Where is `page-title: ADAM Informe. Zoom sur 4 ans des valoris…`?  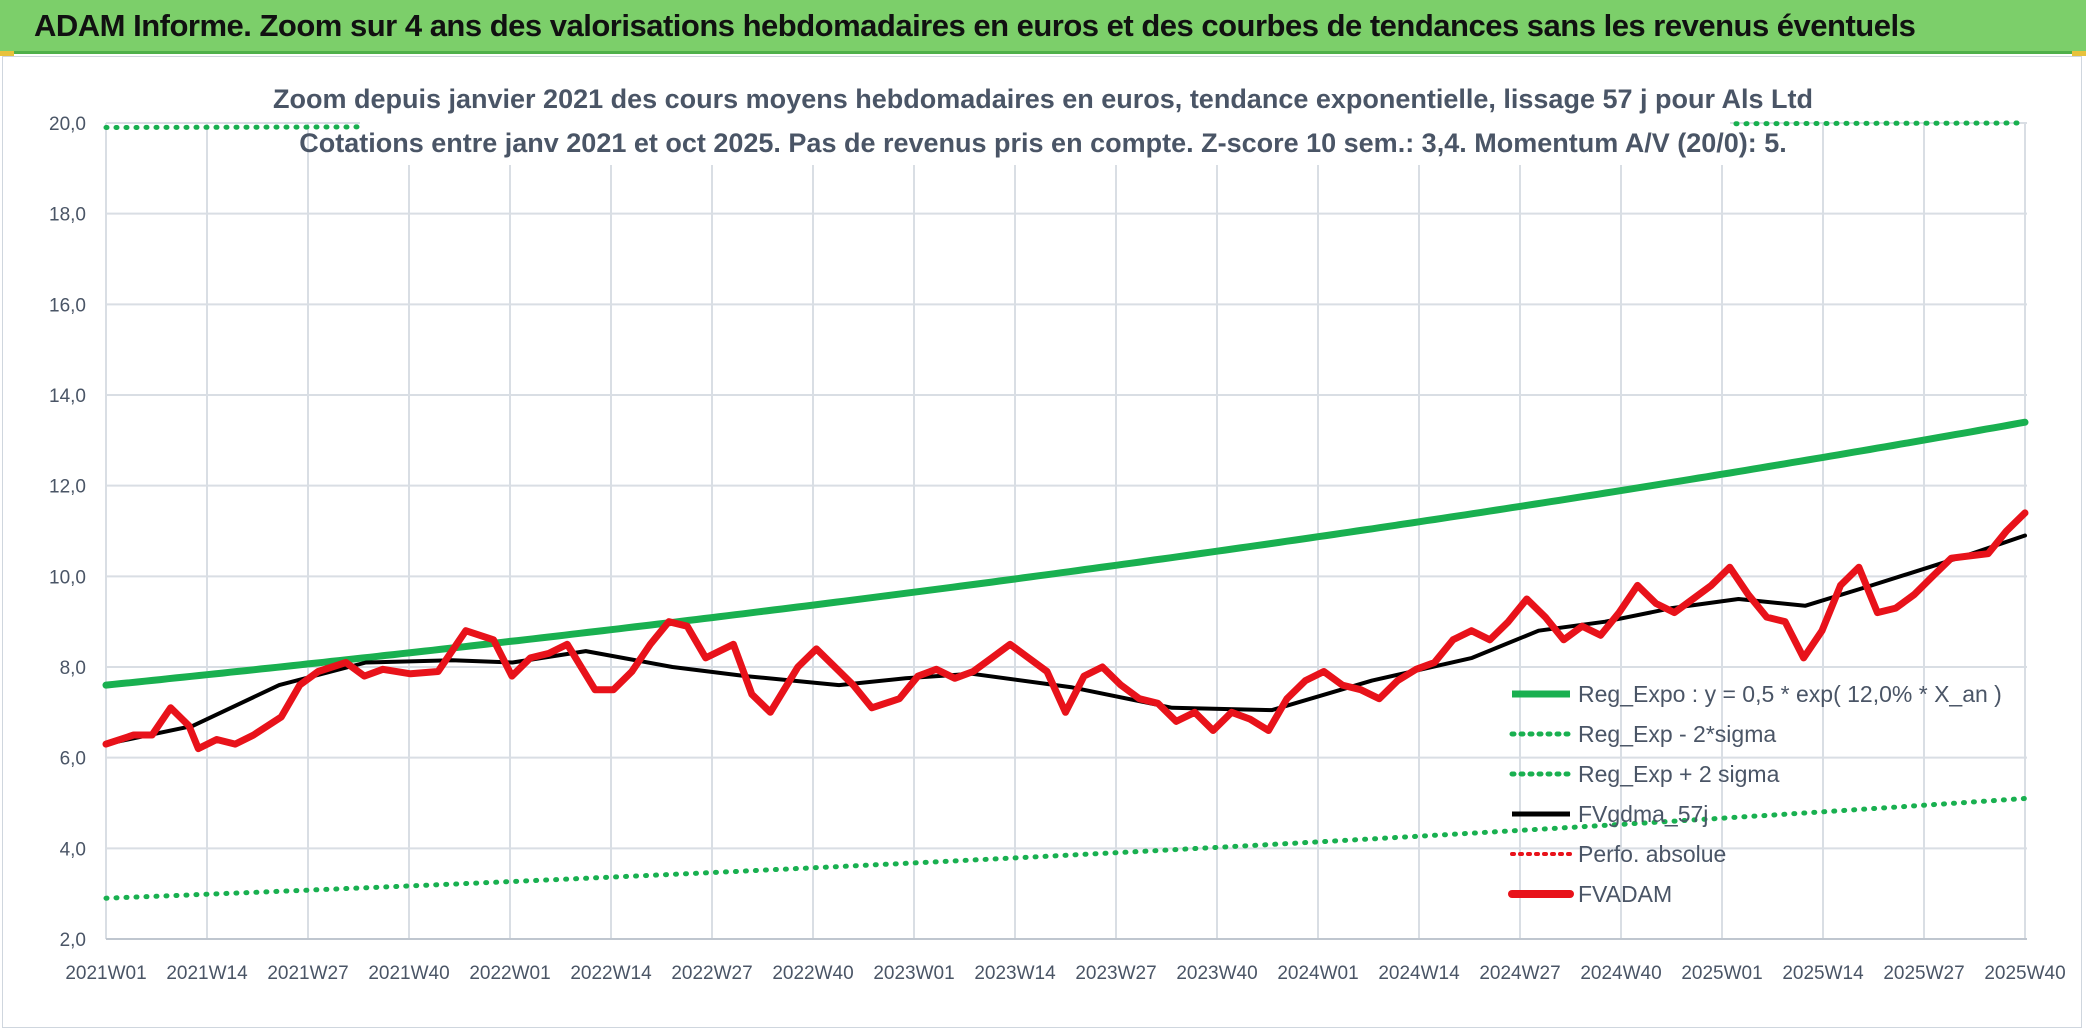
page-title: ADAM Informe. Zoom sur 4 ans des valoris… is located at coordinates (975, 25).